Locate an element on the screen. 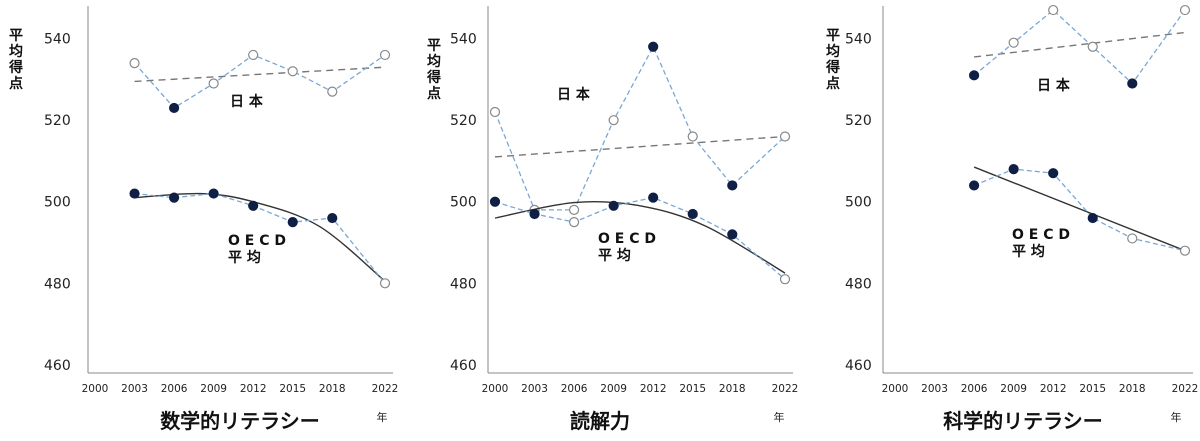 Image resolution: width=1200 pixels, height=441 pixels. panel-title: 読解力 is located at coordinates (600, 421).